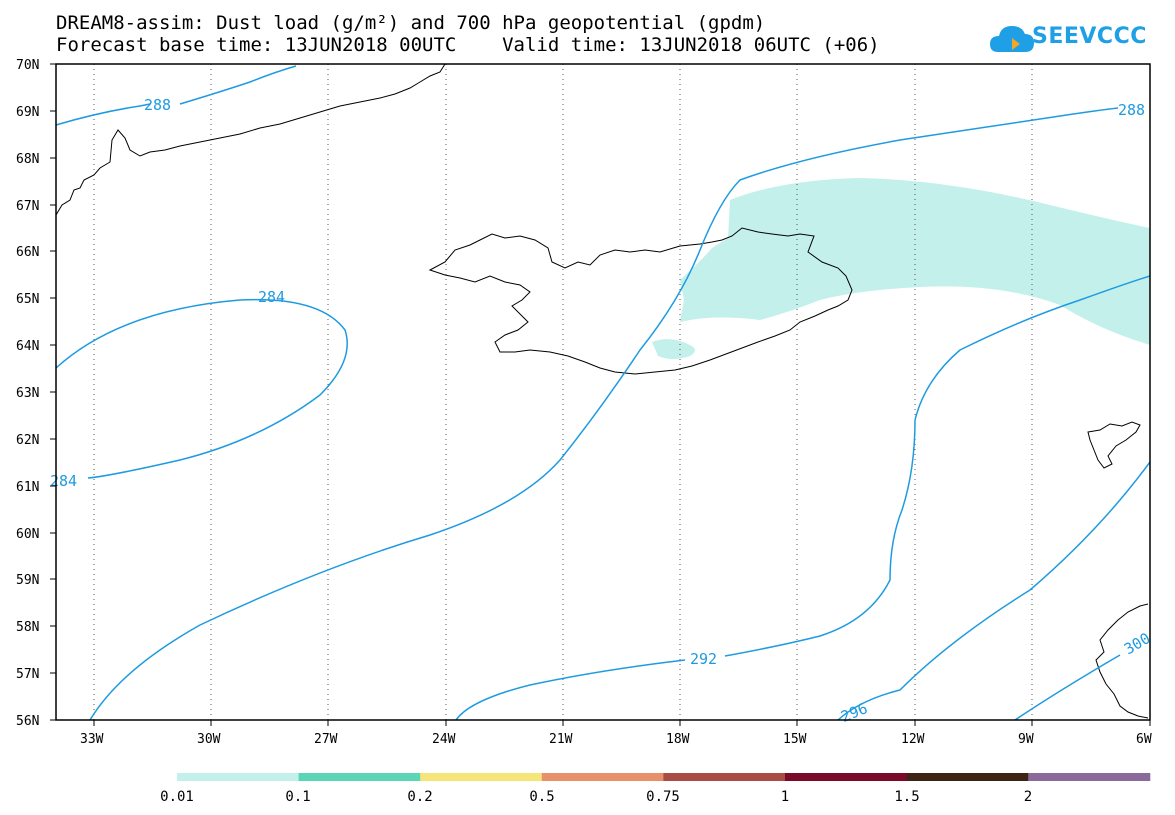 The width and height of the screenshot is (1175, 815). What do you see at coordinates (27, 440) in the screenshot?
I see `lat-label: 62N` at bounding box center [27, 440].